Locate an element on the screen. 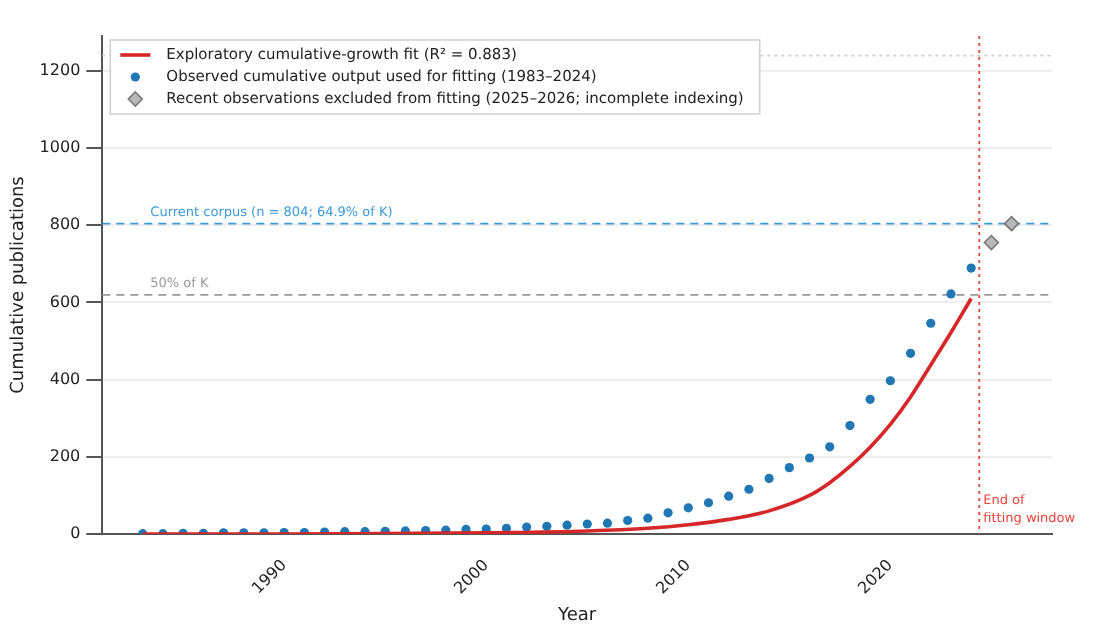 The image size is (1100, 630). y-tick-label: 200 is located at coordinates (65, 455).